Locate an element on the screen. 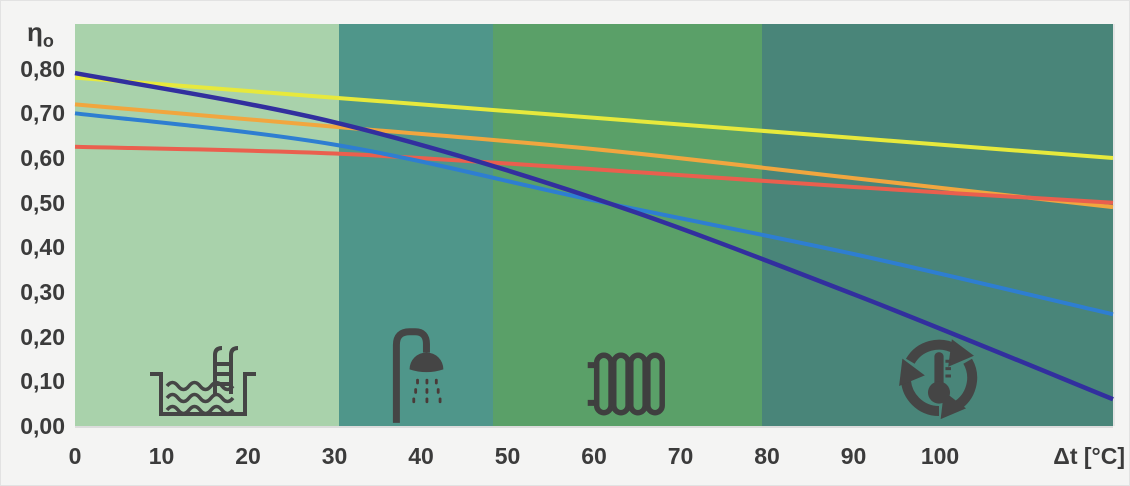 The width and height of the screenshot is (1130, 486). y-tick-label: 0,20 is located at coordinates (42, 336).